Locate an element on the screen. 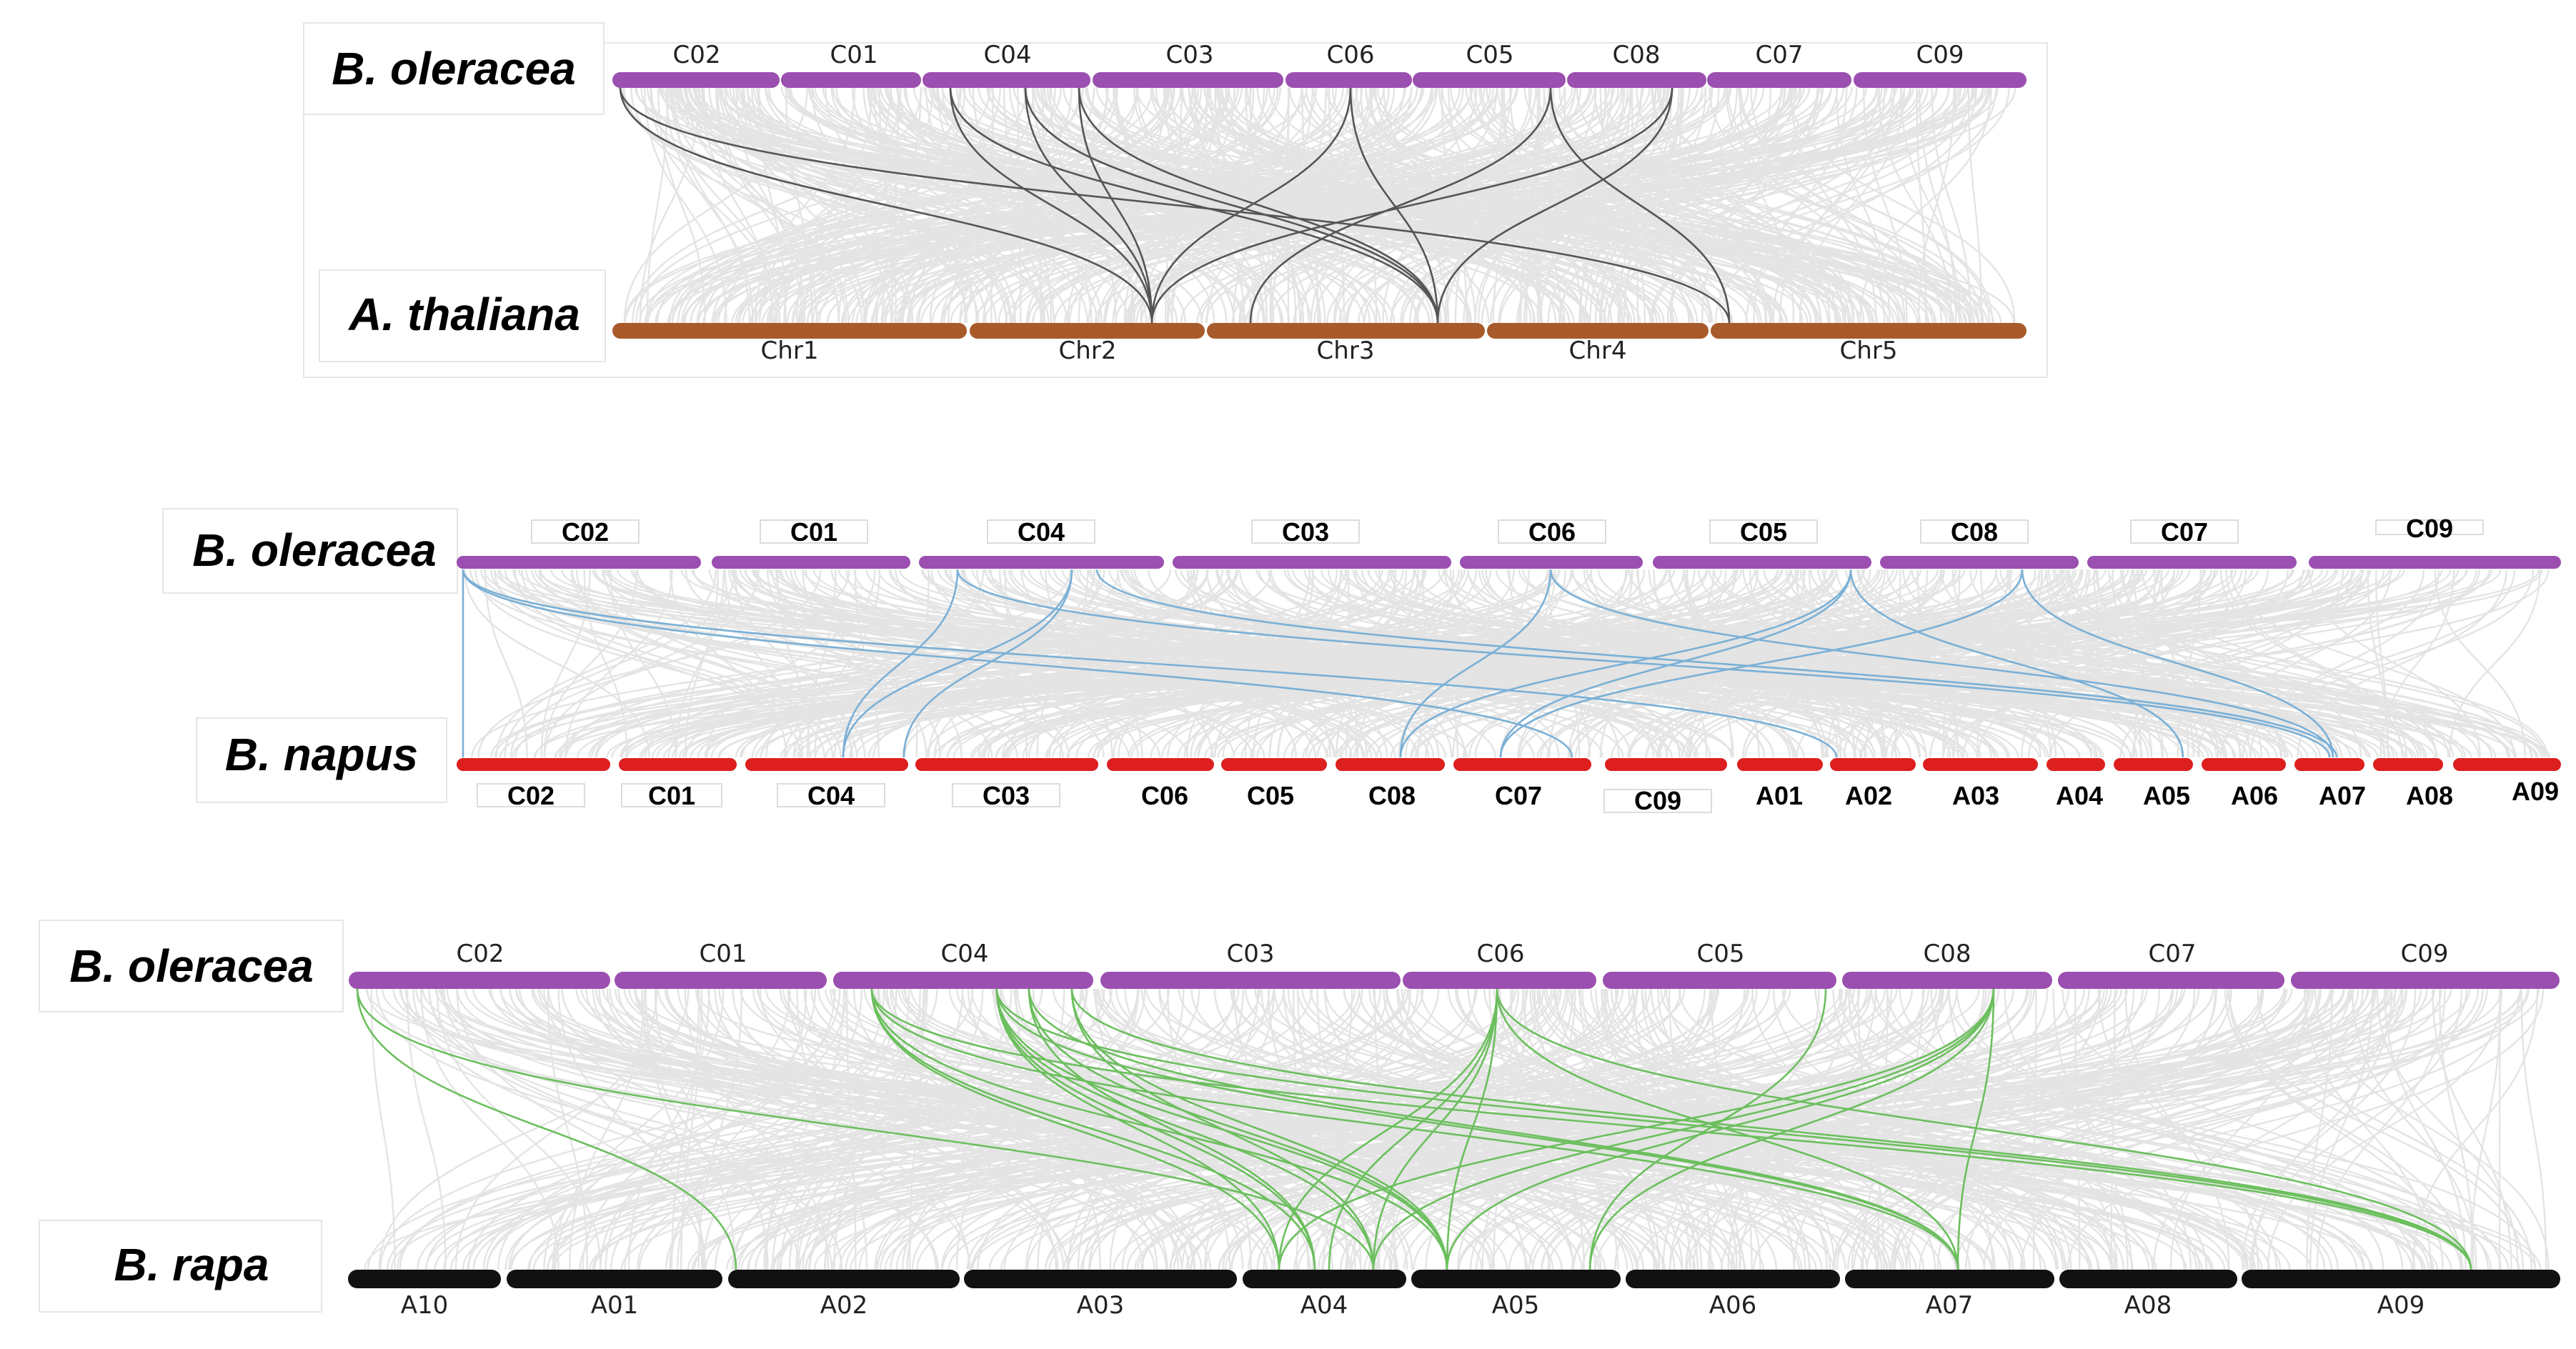 This screenshot has height=1349, width=2576. panel1-top-chr-label: C06 is located at coordinates (1350, 55).